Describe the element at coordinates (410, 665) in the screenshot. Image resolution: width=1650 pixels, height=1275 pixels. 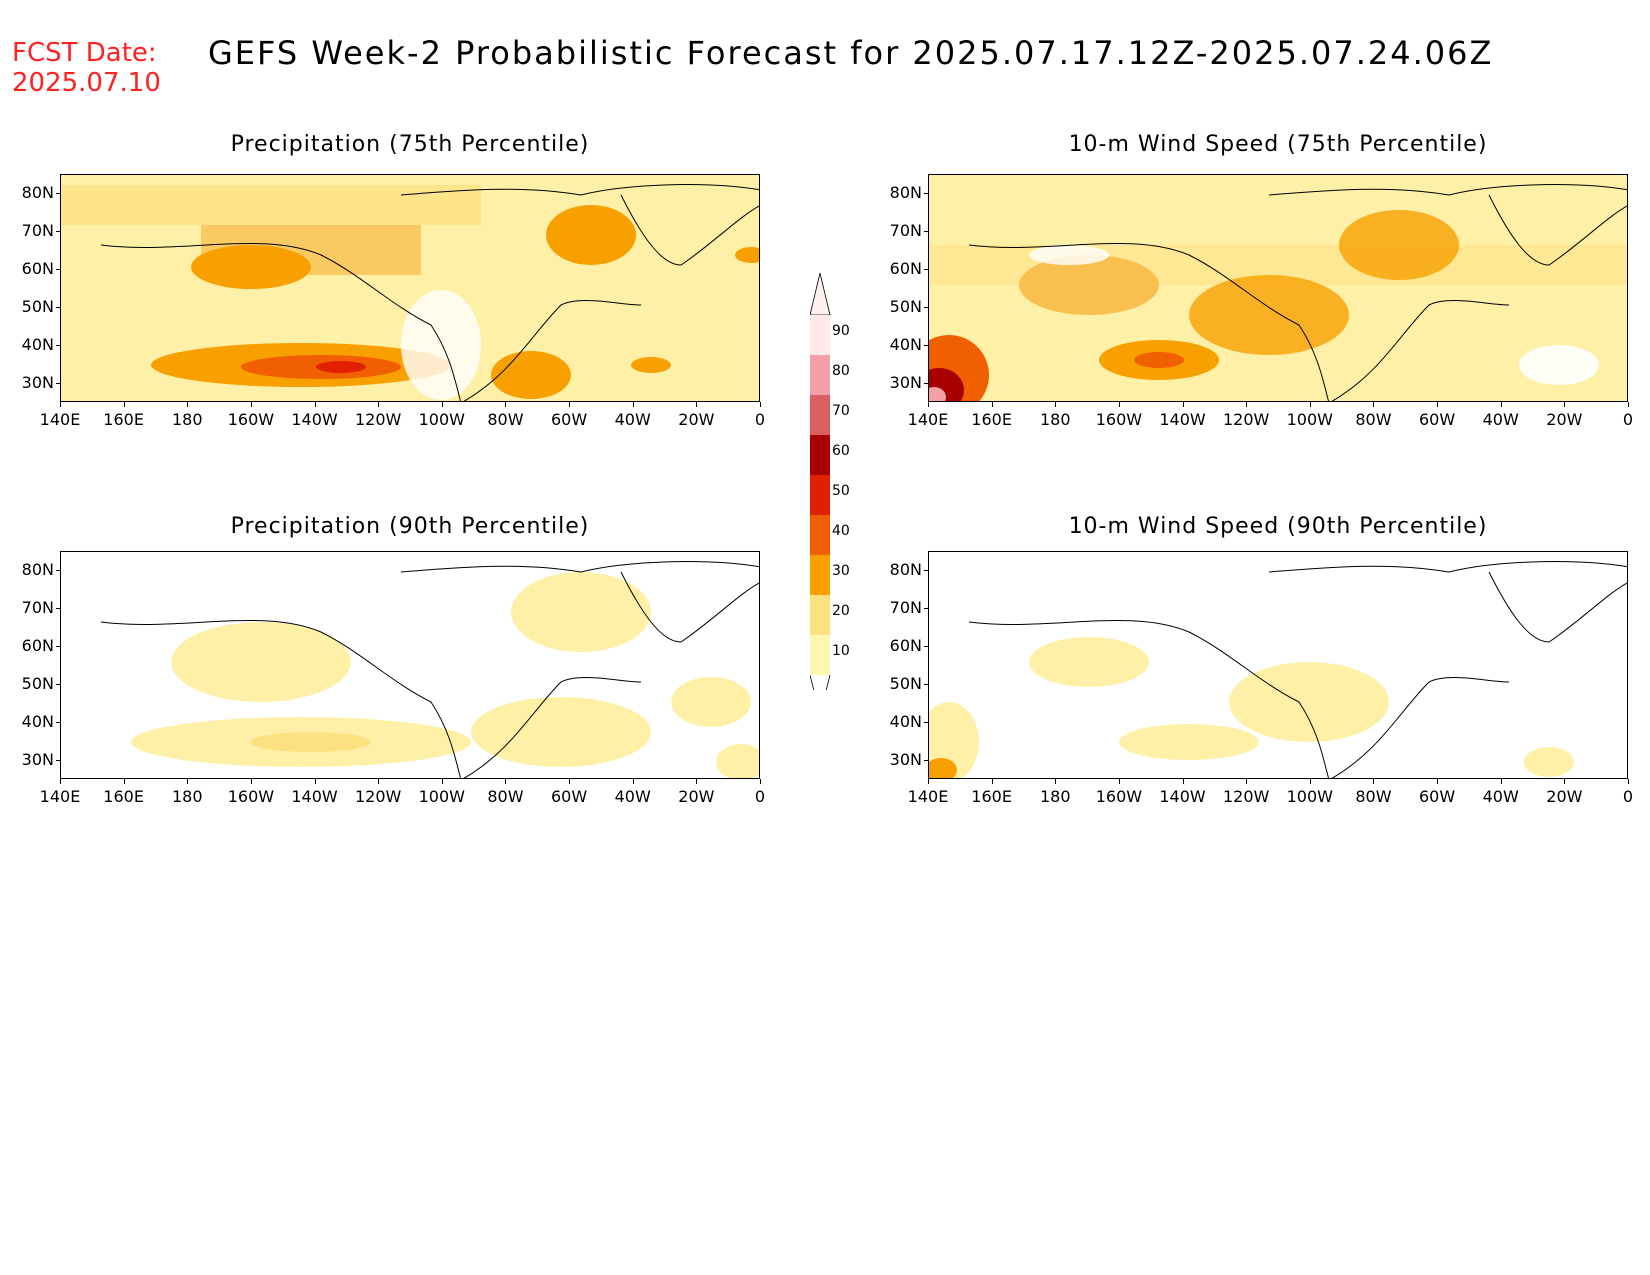
I see `precip-90-field` at that location.